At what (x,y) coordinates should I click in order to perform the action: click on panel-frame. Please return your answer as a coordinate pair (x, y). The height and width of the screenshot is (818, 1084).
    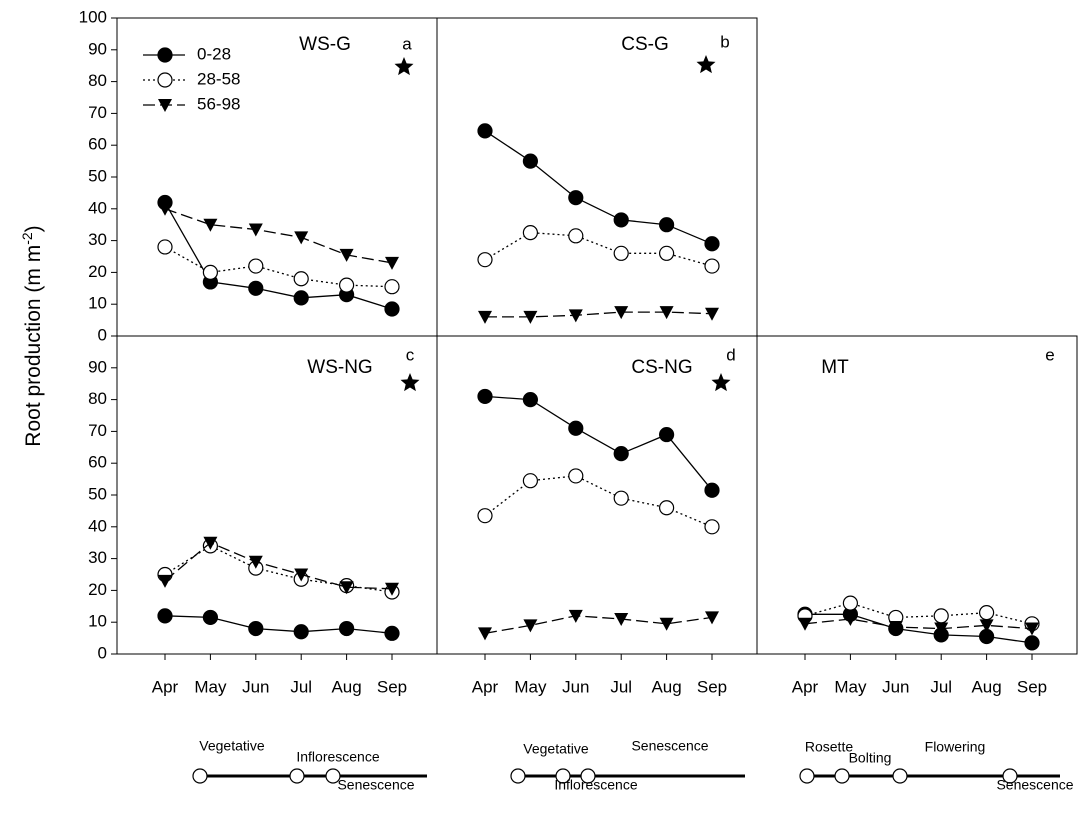
    Looking at the image, I should click on (917, 495).